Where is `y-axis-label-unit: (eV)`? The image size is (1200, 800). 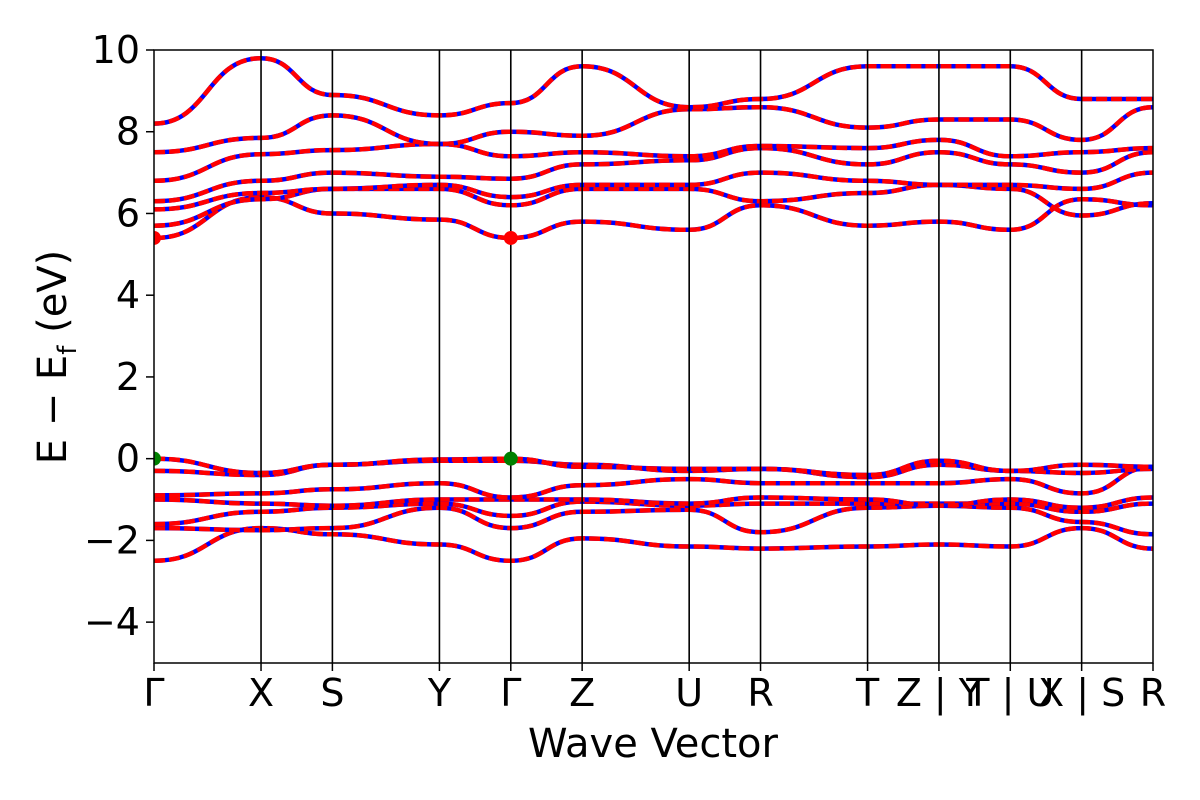 y-axis-label-unit: (eV) is located at coordinates (53, 298).